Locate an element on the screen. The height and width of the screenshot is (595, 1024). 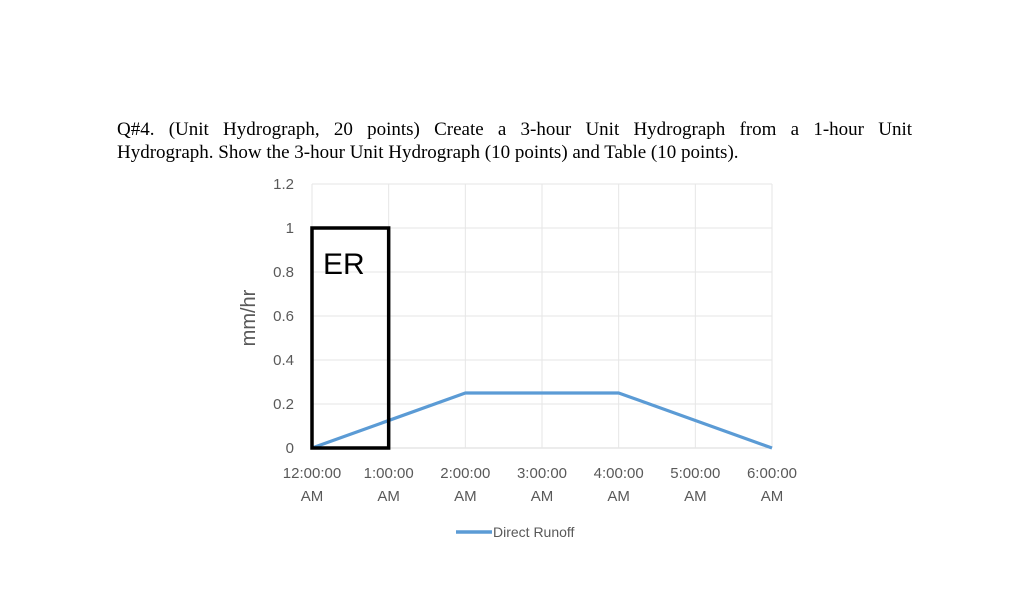
x-tick-label: 12:00:00 is located at coordinates (312, 473).